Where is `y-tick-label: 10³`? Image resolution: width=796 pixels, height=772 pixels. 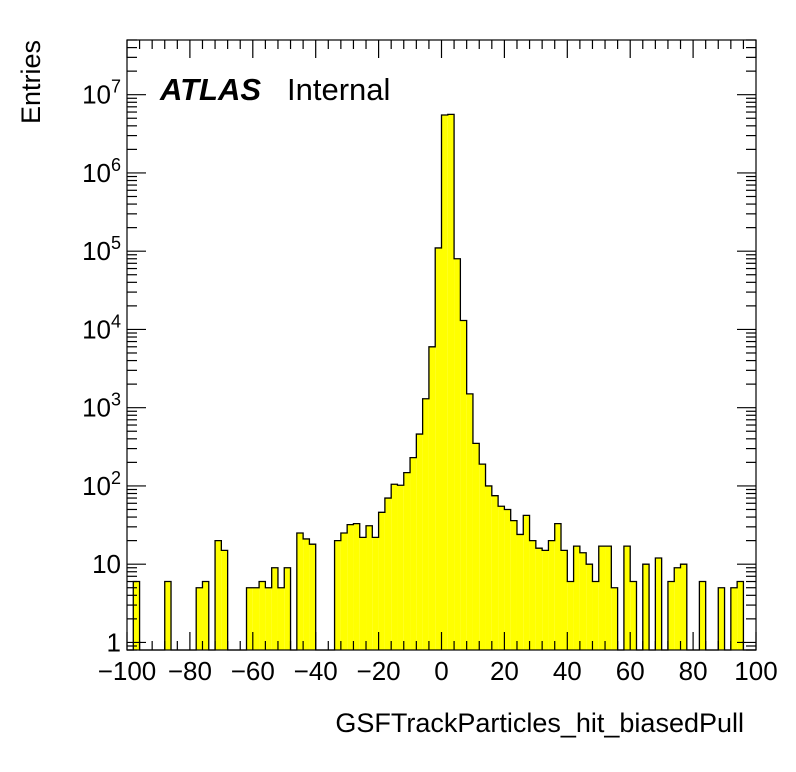 y-tick-label: 10³ is located at coordinates (101, 406).